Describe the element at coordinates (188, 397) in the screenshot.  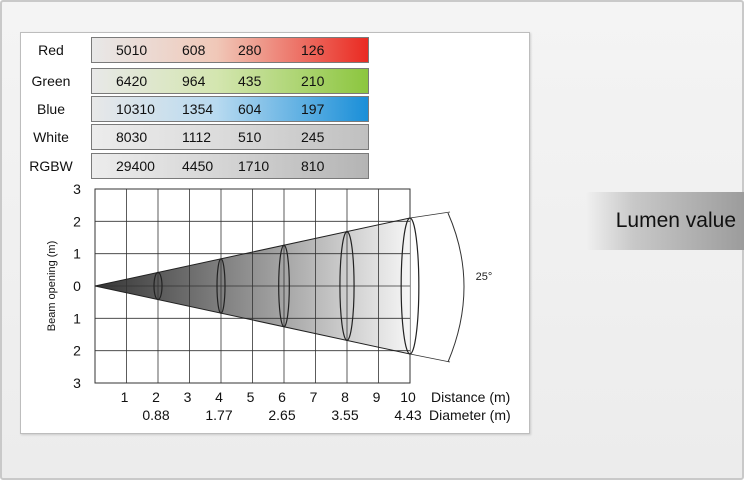
I see `distance-tick-label: 3` at that location.